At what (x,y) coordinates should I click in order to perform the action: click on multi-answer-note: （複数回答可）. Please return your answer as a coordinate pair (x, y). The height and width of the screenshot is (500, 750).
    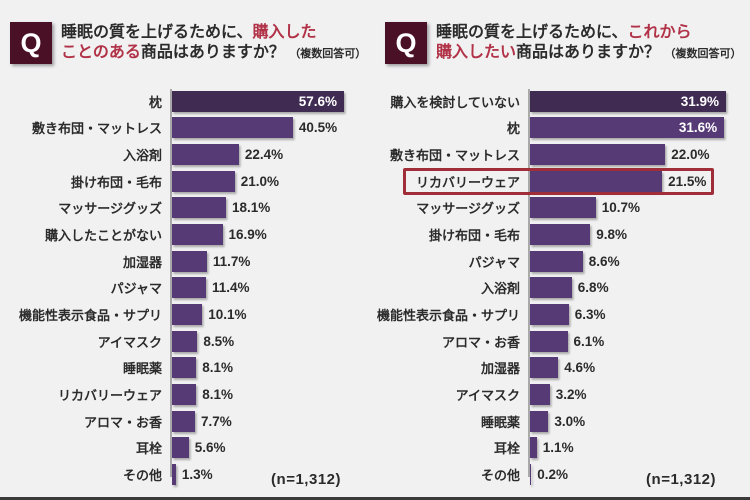
    Looking at the image, I should click on (328, 54).